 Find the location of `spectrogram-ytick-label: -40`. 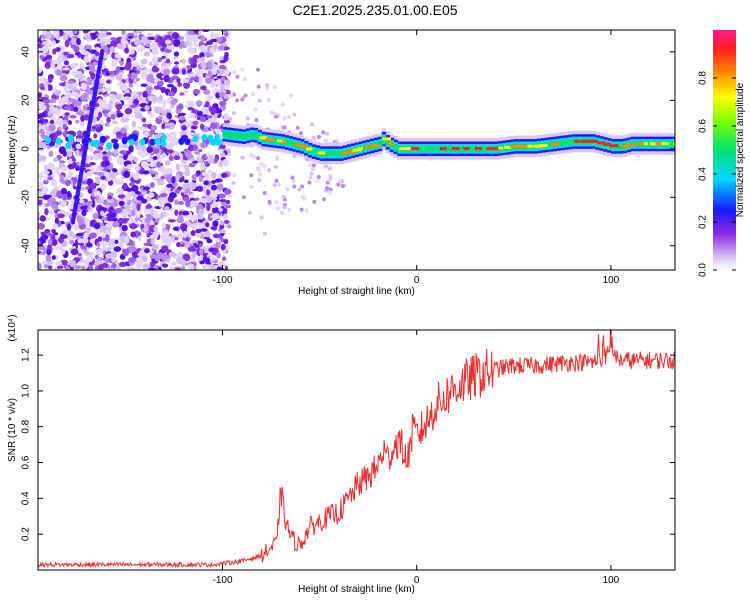

spectrogram-ytick-label: -40 is located at coordinates (26, 245).